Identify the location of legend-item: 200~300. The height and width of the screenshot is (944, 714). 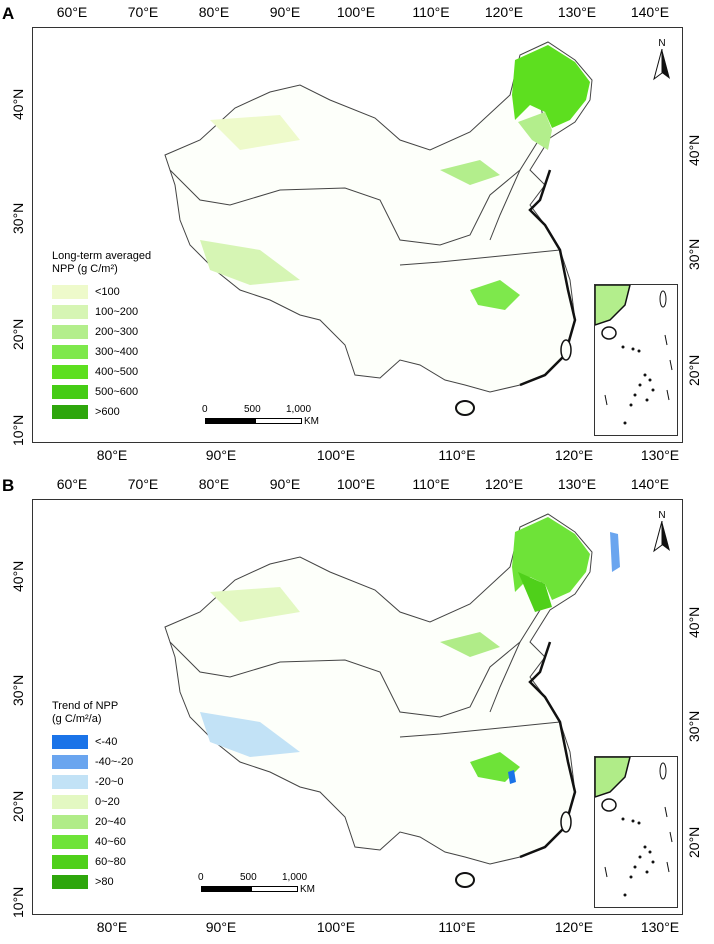
(101, 332).